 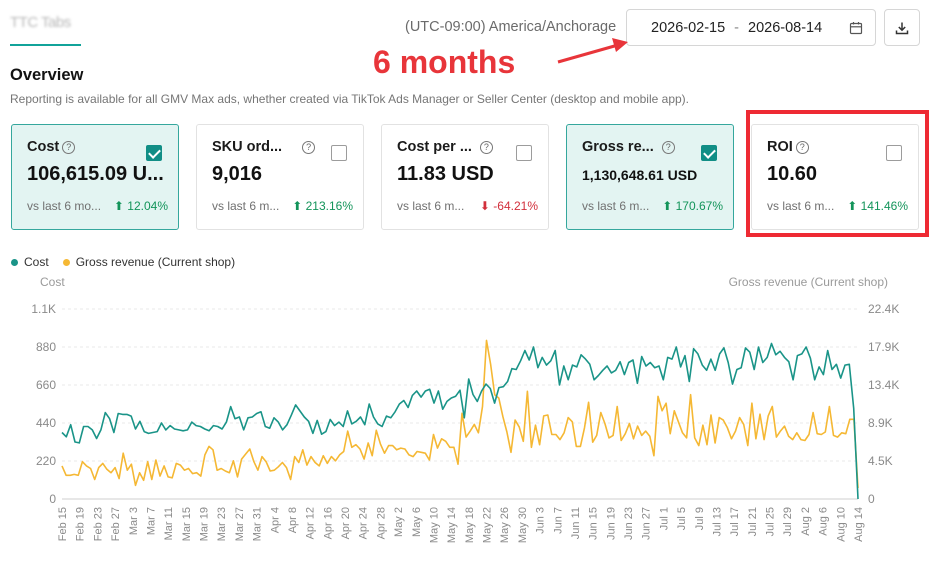 What do you see at coordinates (505, 525) in the screenshot?
I see `x-tick-label: May 26` at bounding box center [505, 525].